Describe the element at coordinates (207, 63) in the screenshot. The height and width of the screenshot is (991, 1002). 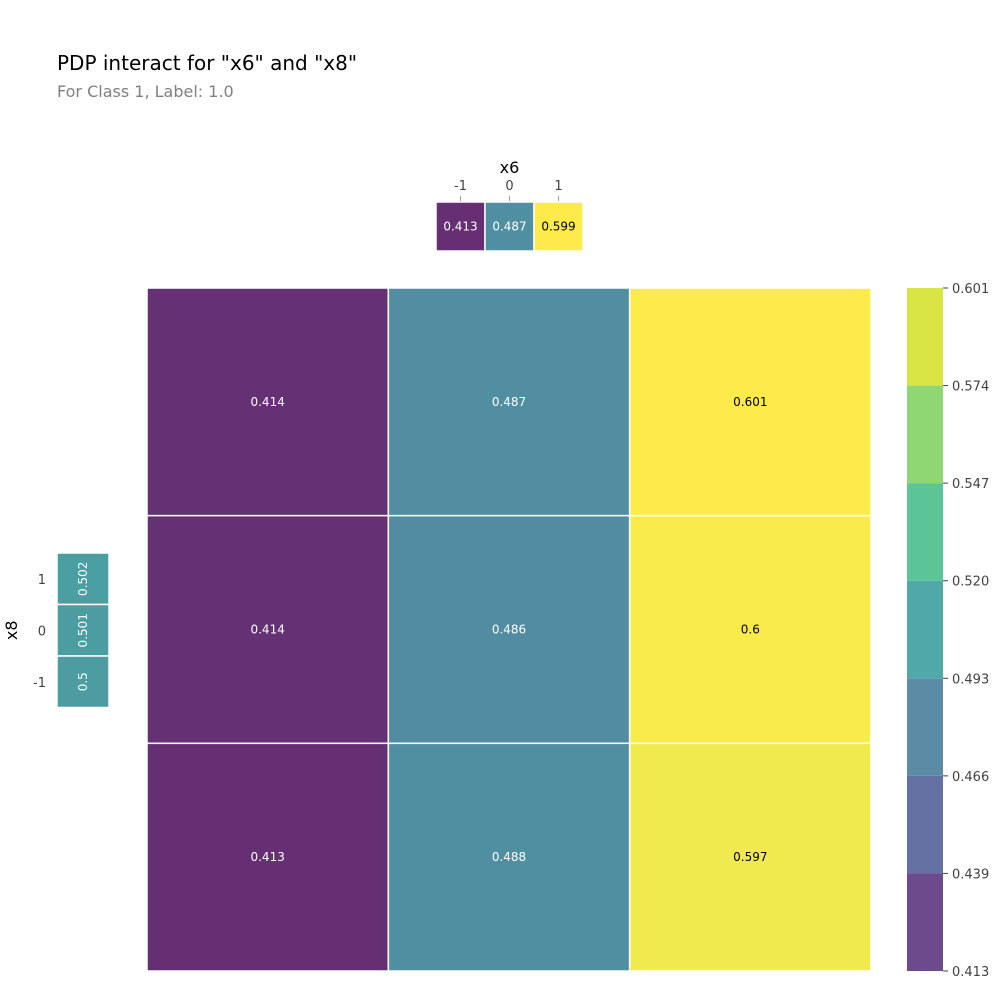
I see `chart-title: PDP interact for "x6" and "x8"` at that location.